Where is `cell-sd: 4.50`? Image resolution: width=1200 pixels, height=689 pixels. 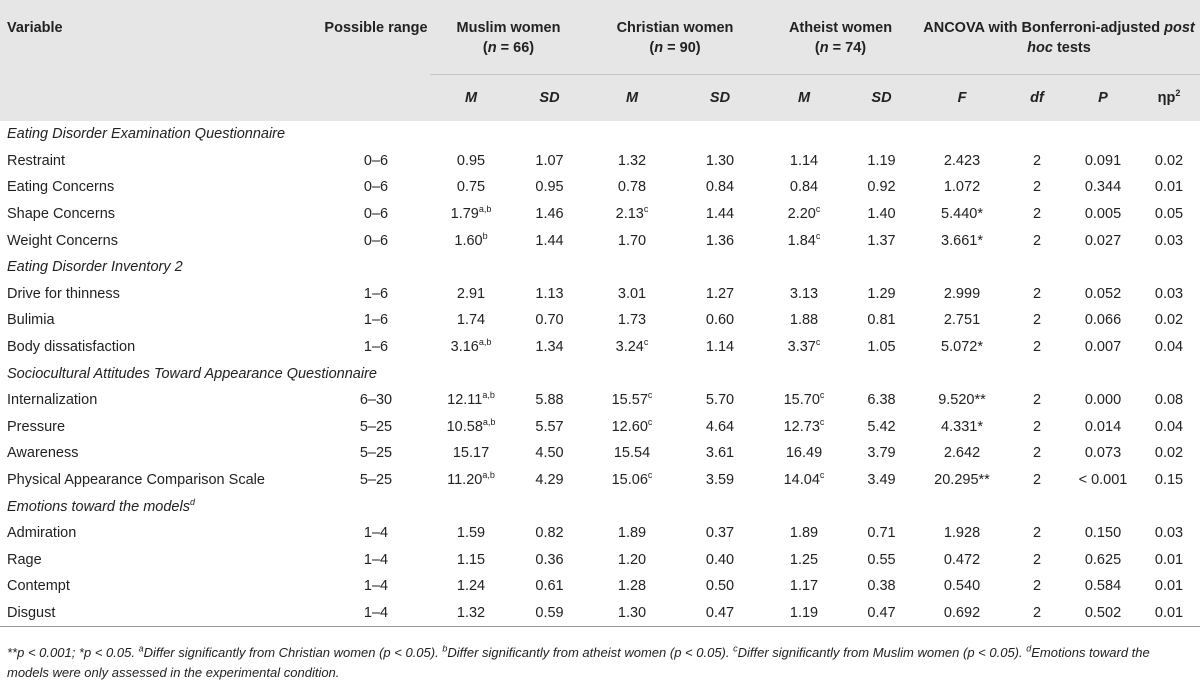
cell-sd: 4.50 is located at coordinates (549, 453).